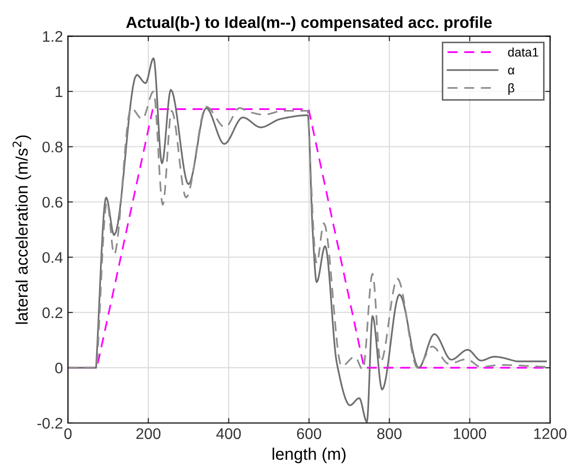 This screenshot has height=470, width=576. Describe the element at coordinates (389, 434) in the screenshot. I see `x-tick-label: 800` at that location.